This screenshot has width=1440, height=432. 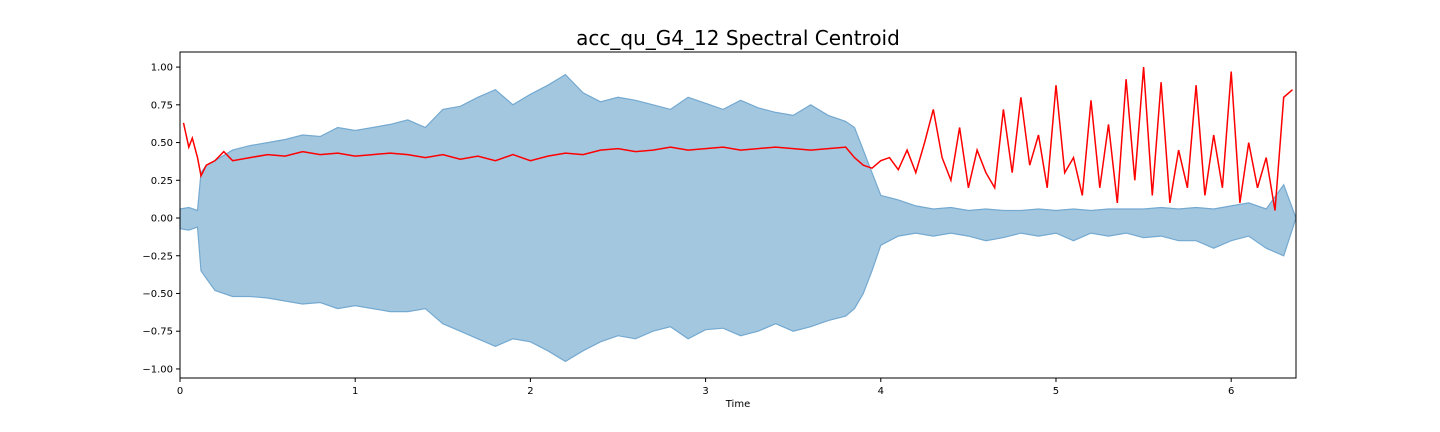 What do you see at coordinates (157, 256) in the screenshot?
I see `y-tick-label: −0.25` at bounding box center [157, 256].